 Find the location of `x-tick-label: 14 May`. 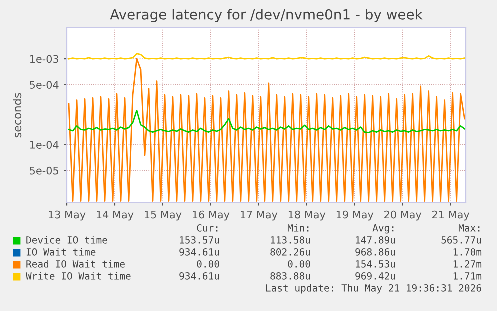

x-tick-label: 14 May is located at coordinates (115, 215).